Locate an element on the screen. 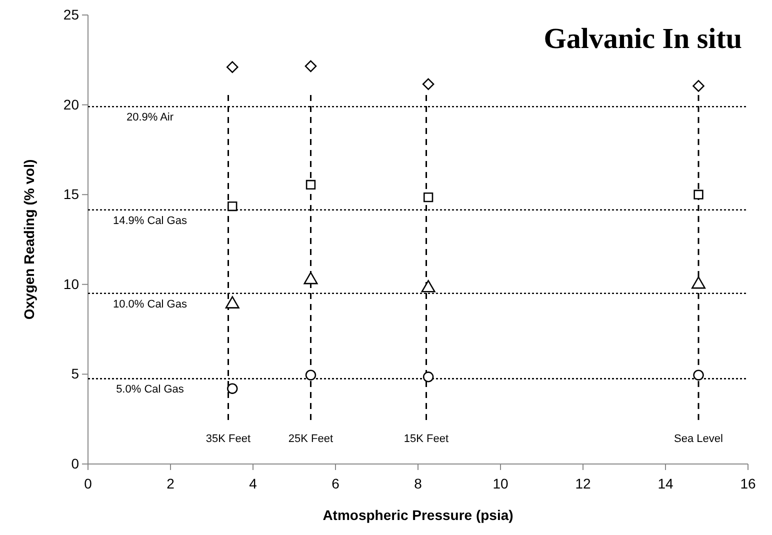  ref-line-label: 35K Feet is located at coordinates (228, 439).